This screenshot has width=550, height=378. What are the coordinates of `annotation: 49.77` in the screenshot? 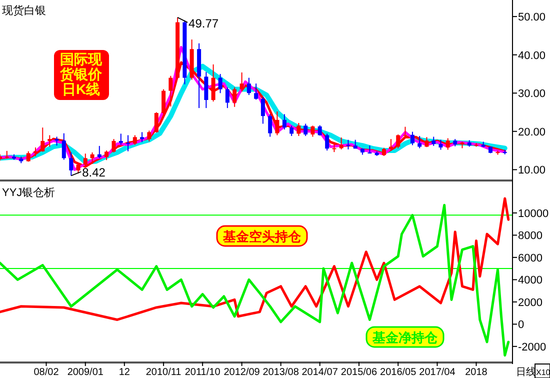 It's located at (203, 23).